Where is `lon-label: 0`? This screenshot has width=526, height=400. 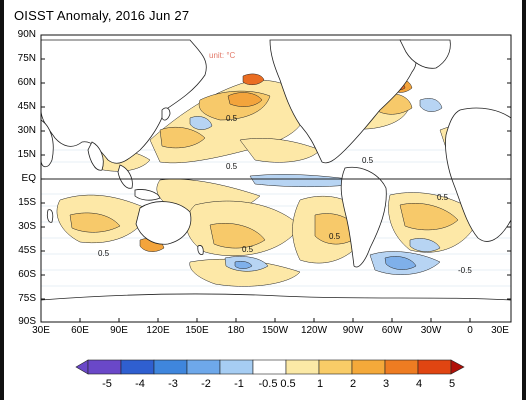
lon-label: 0 is located at coordinates (470, 330).